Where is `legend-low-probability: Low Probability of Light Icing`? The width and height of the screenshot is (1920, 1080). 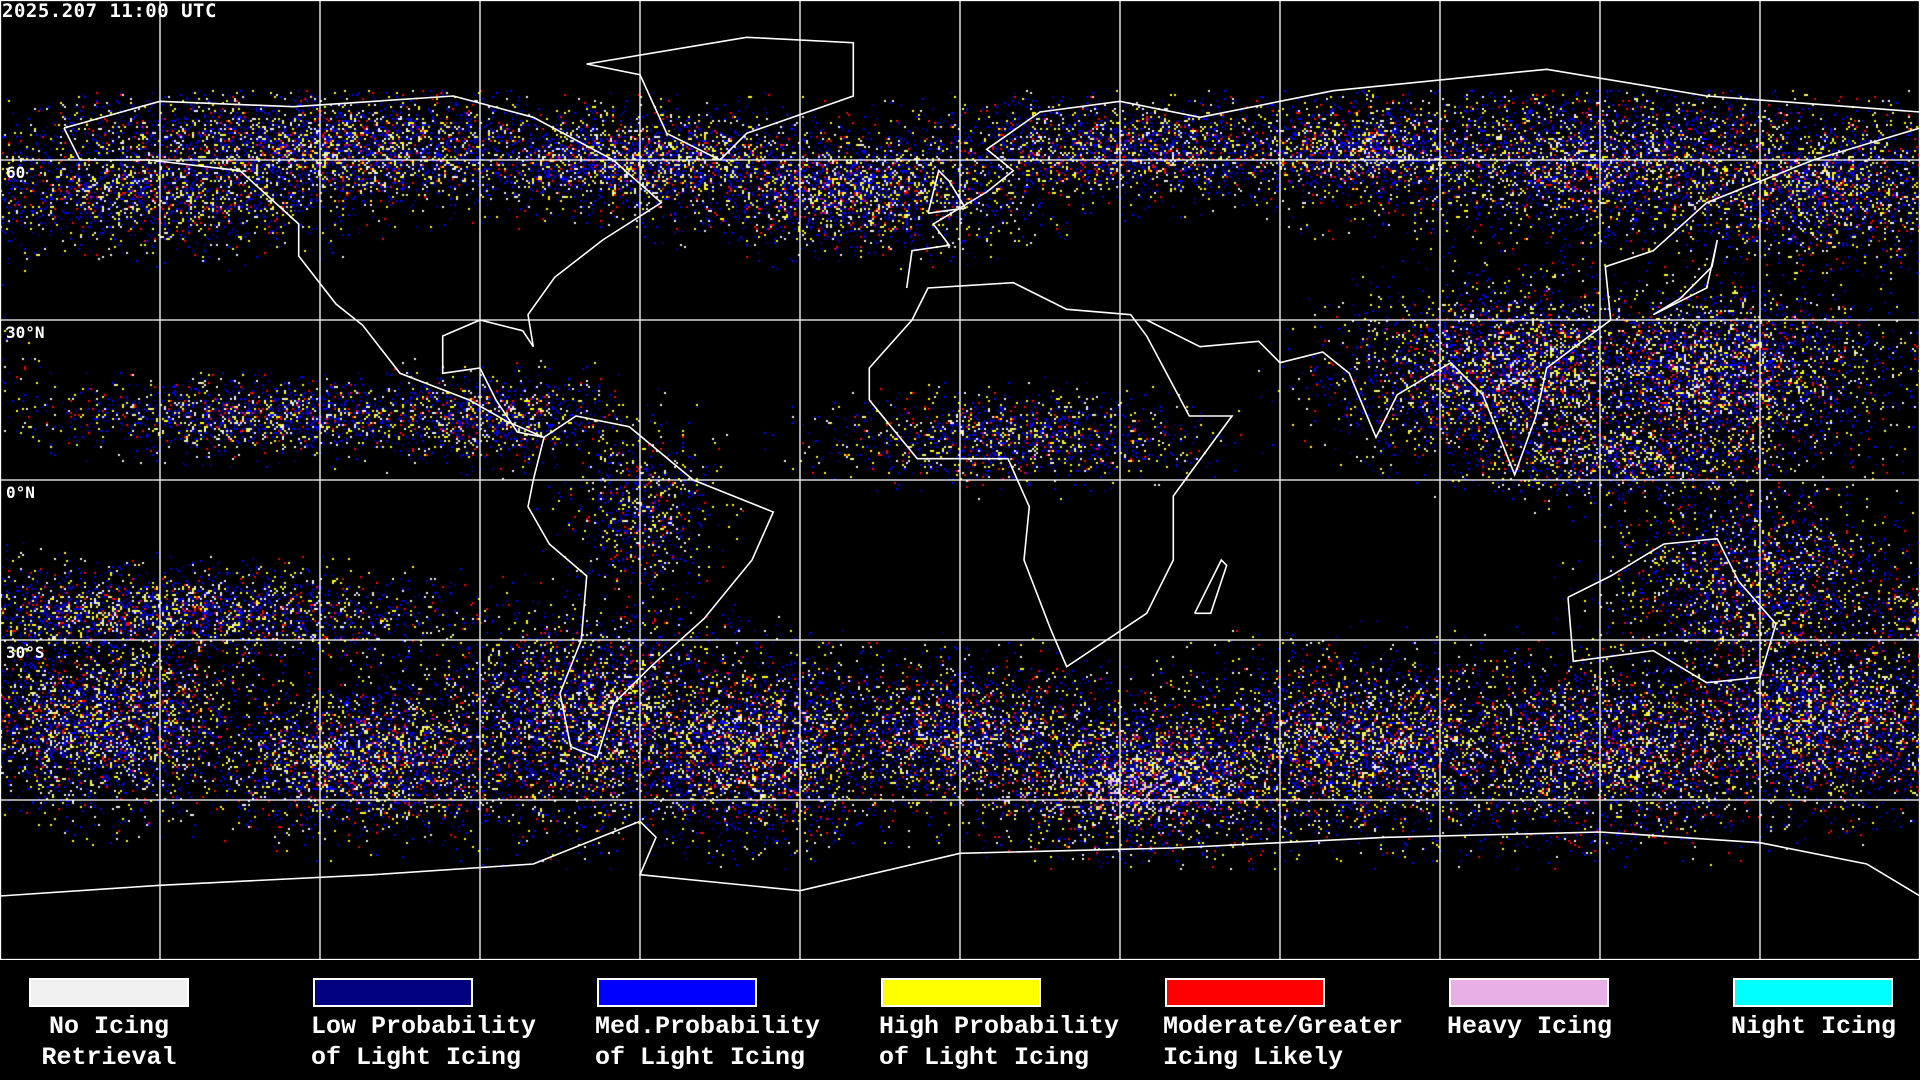
legend-low-probability: Low Probability of Light Icing is located at coordinates (424, 1025).